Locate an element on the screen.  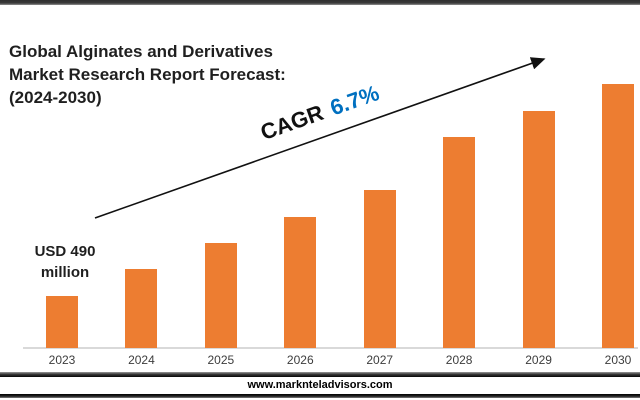
footer-top-divider is located at coordinates (320, 374).